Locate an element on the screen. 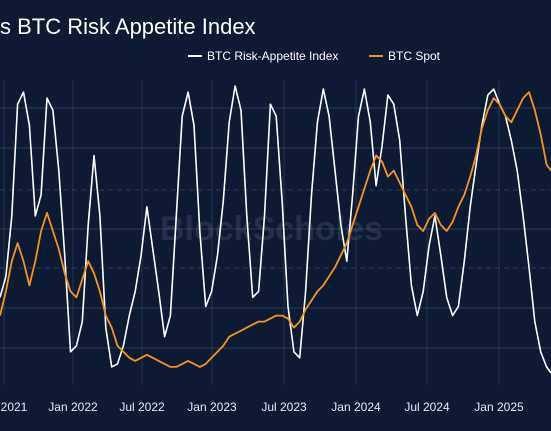 The height and width of the screenshot is (431, 551). chart-title: s BTC Risk Appetite Index is located at coordinates (128, 26).